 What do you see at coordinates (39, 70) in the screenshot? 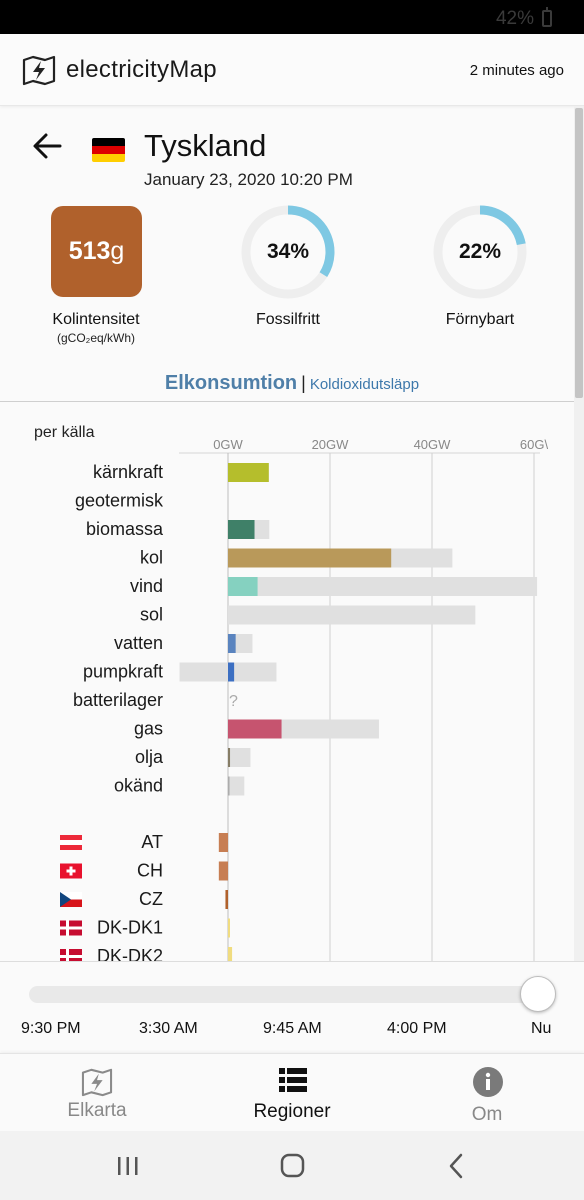
I see `logo-icon` at bounding box center [39, 70].